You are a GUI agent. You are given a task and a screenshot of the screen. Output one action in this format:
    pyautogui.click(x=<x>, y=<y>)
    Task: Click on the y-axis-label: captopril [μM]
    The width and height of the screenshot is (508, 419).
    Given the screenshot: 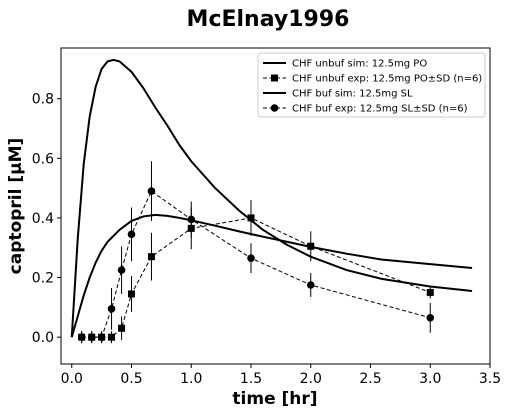 What is the action you would take?
    pyautogui.click(x=16, y=206)
    